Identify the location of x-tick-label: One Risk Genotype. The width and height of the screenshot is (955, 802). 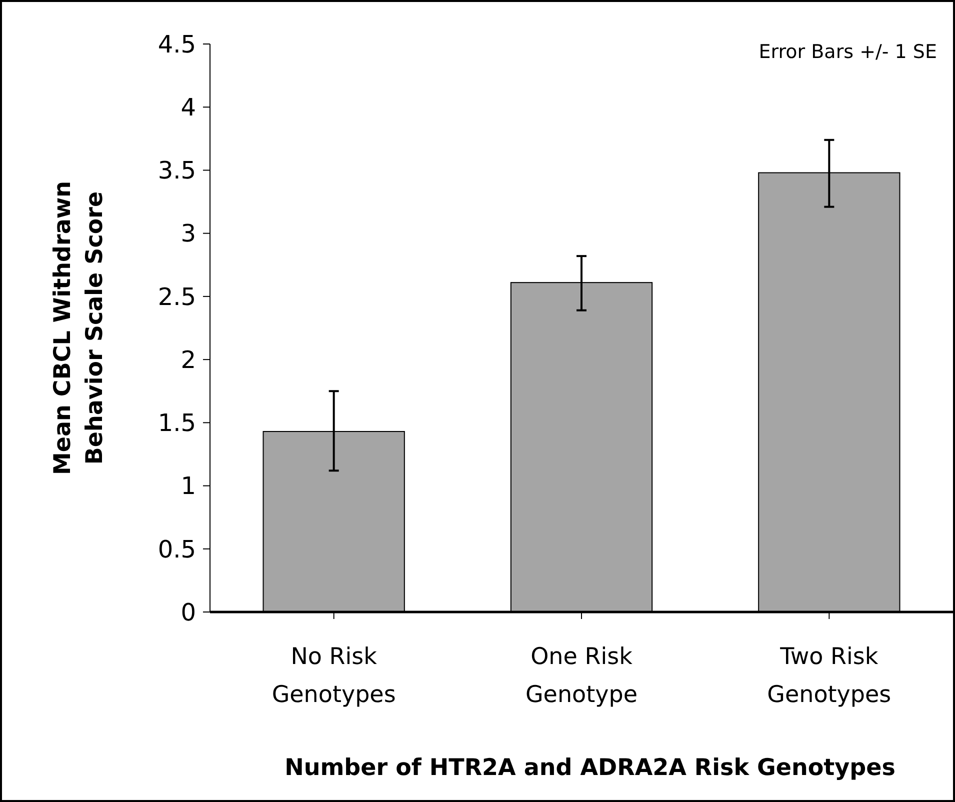
(581, 676).